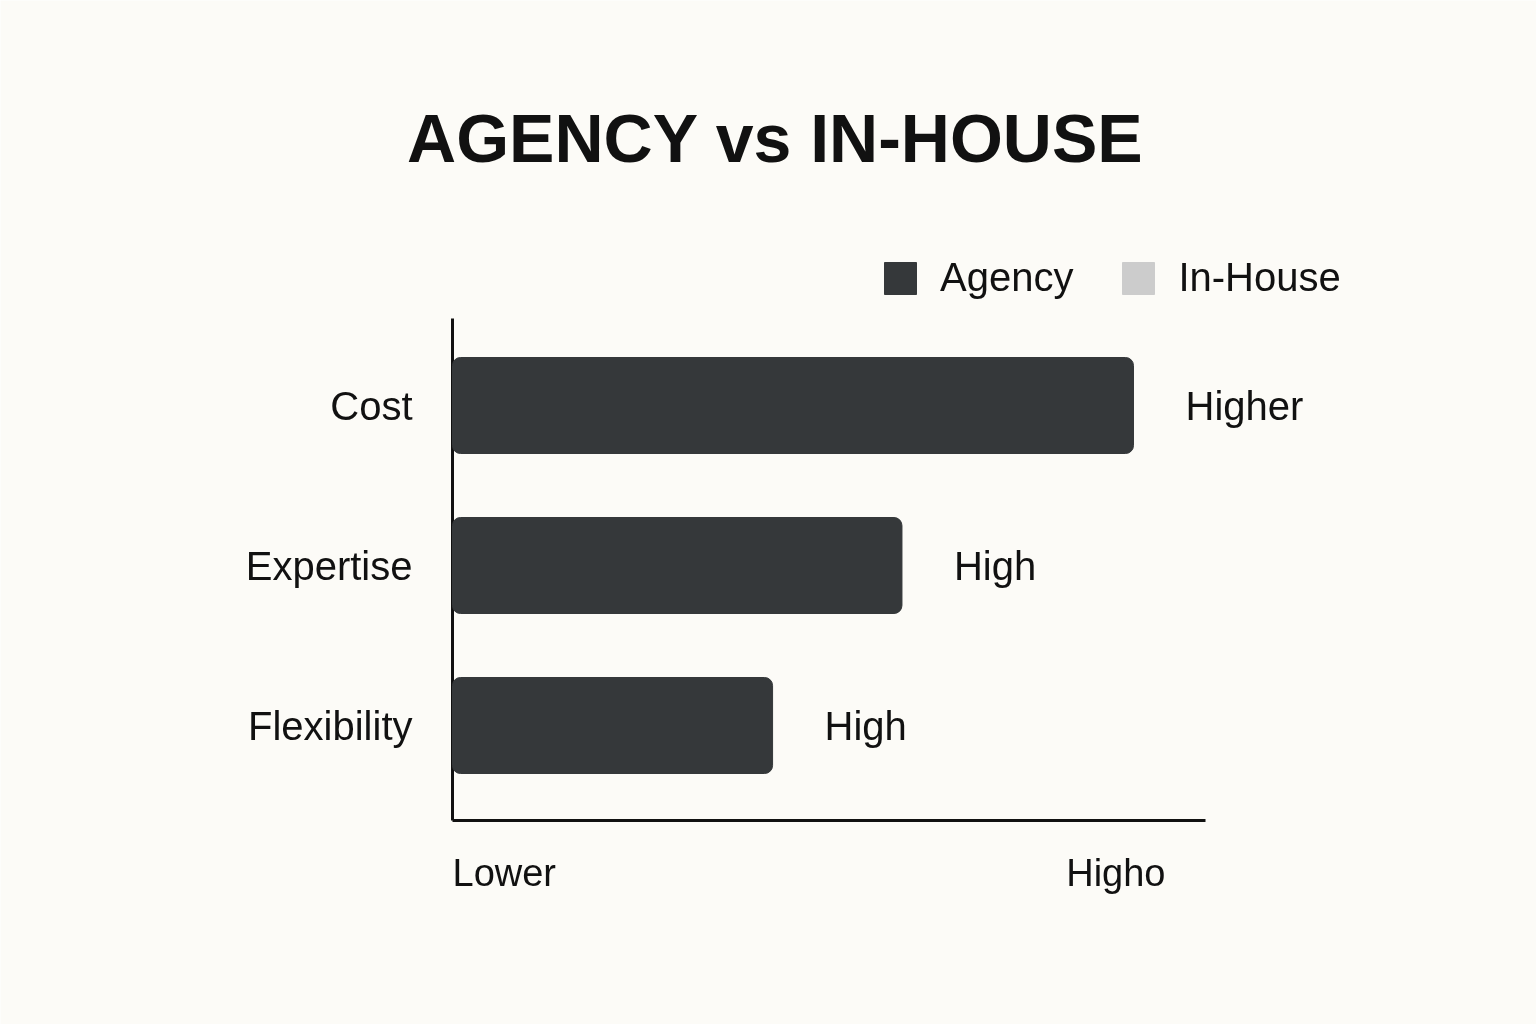 The image size is (1536, 1024). Describe the element at coordinates (371, 405) in the screenshot. I see `y-tick-label: Cost` at that location.